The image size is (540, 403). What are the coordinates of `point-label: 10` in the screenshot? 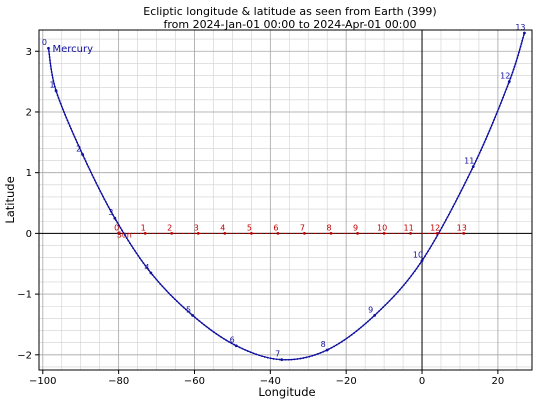 It's located at (418, 255).